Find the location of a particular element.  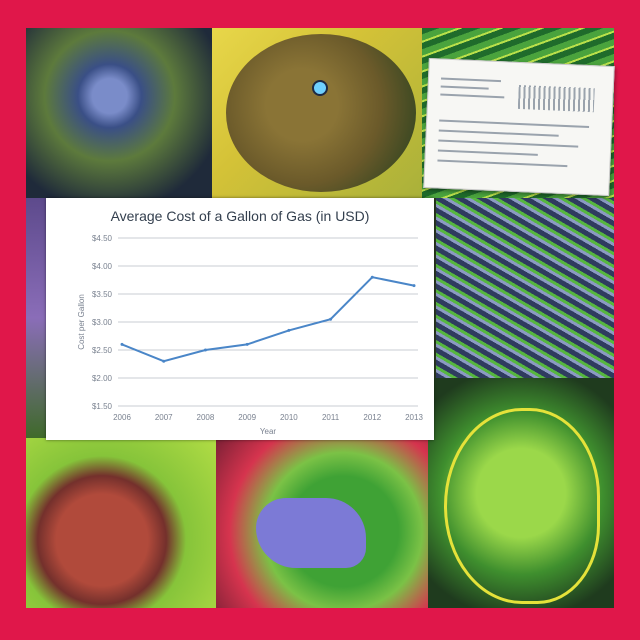

x-axis-label: Year is located at coordinates (268, 431).